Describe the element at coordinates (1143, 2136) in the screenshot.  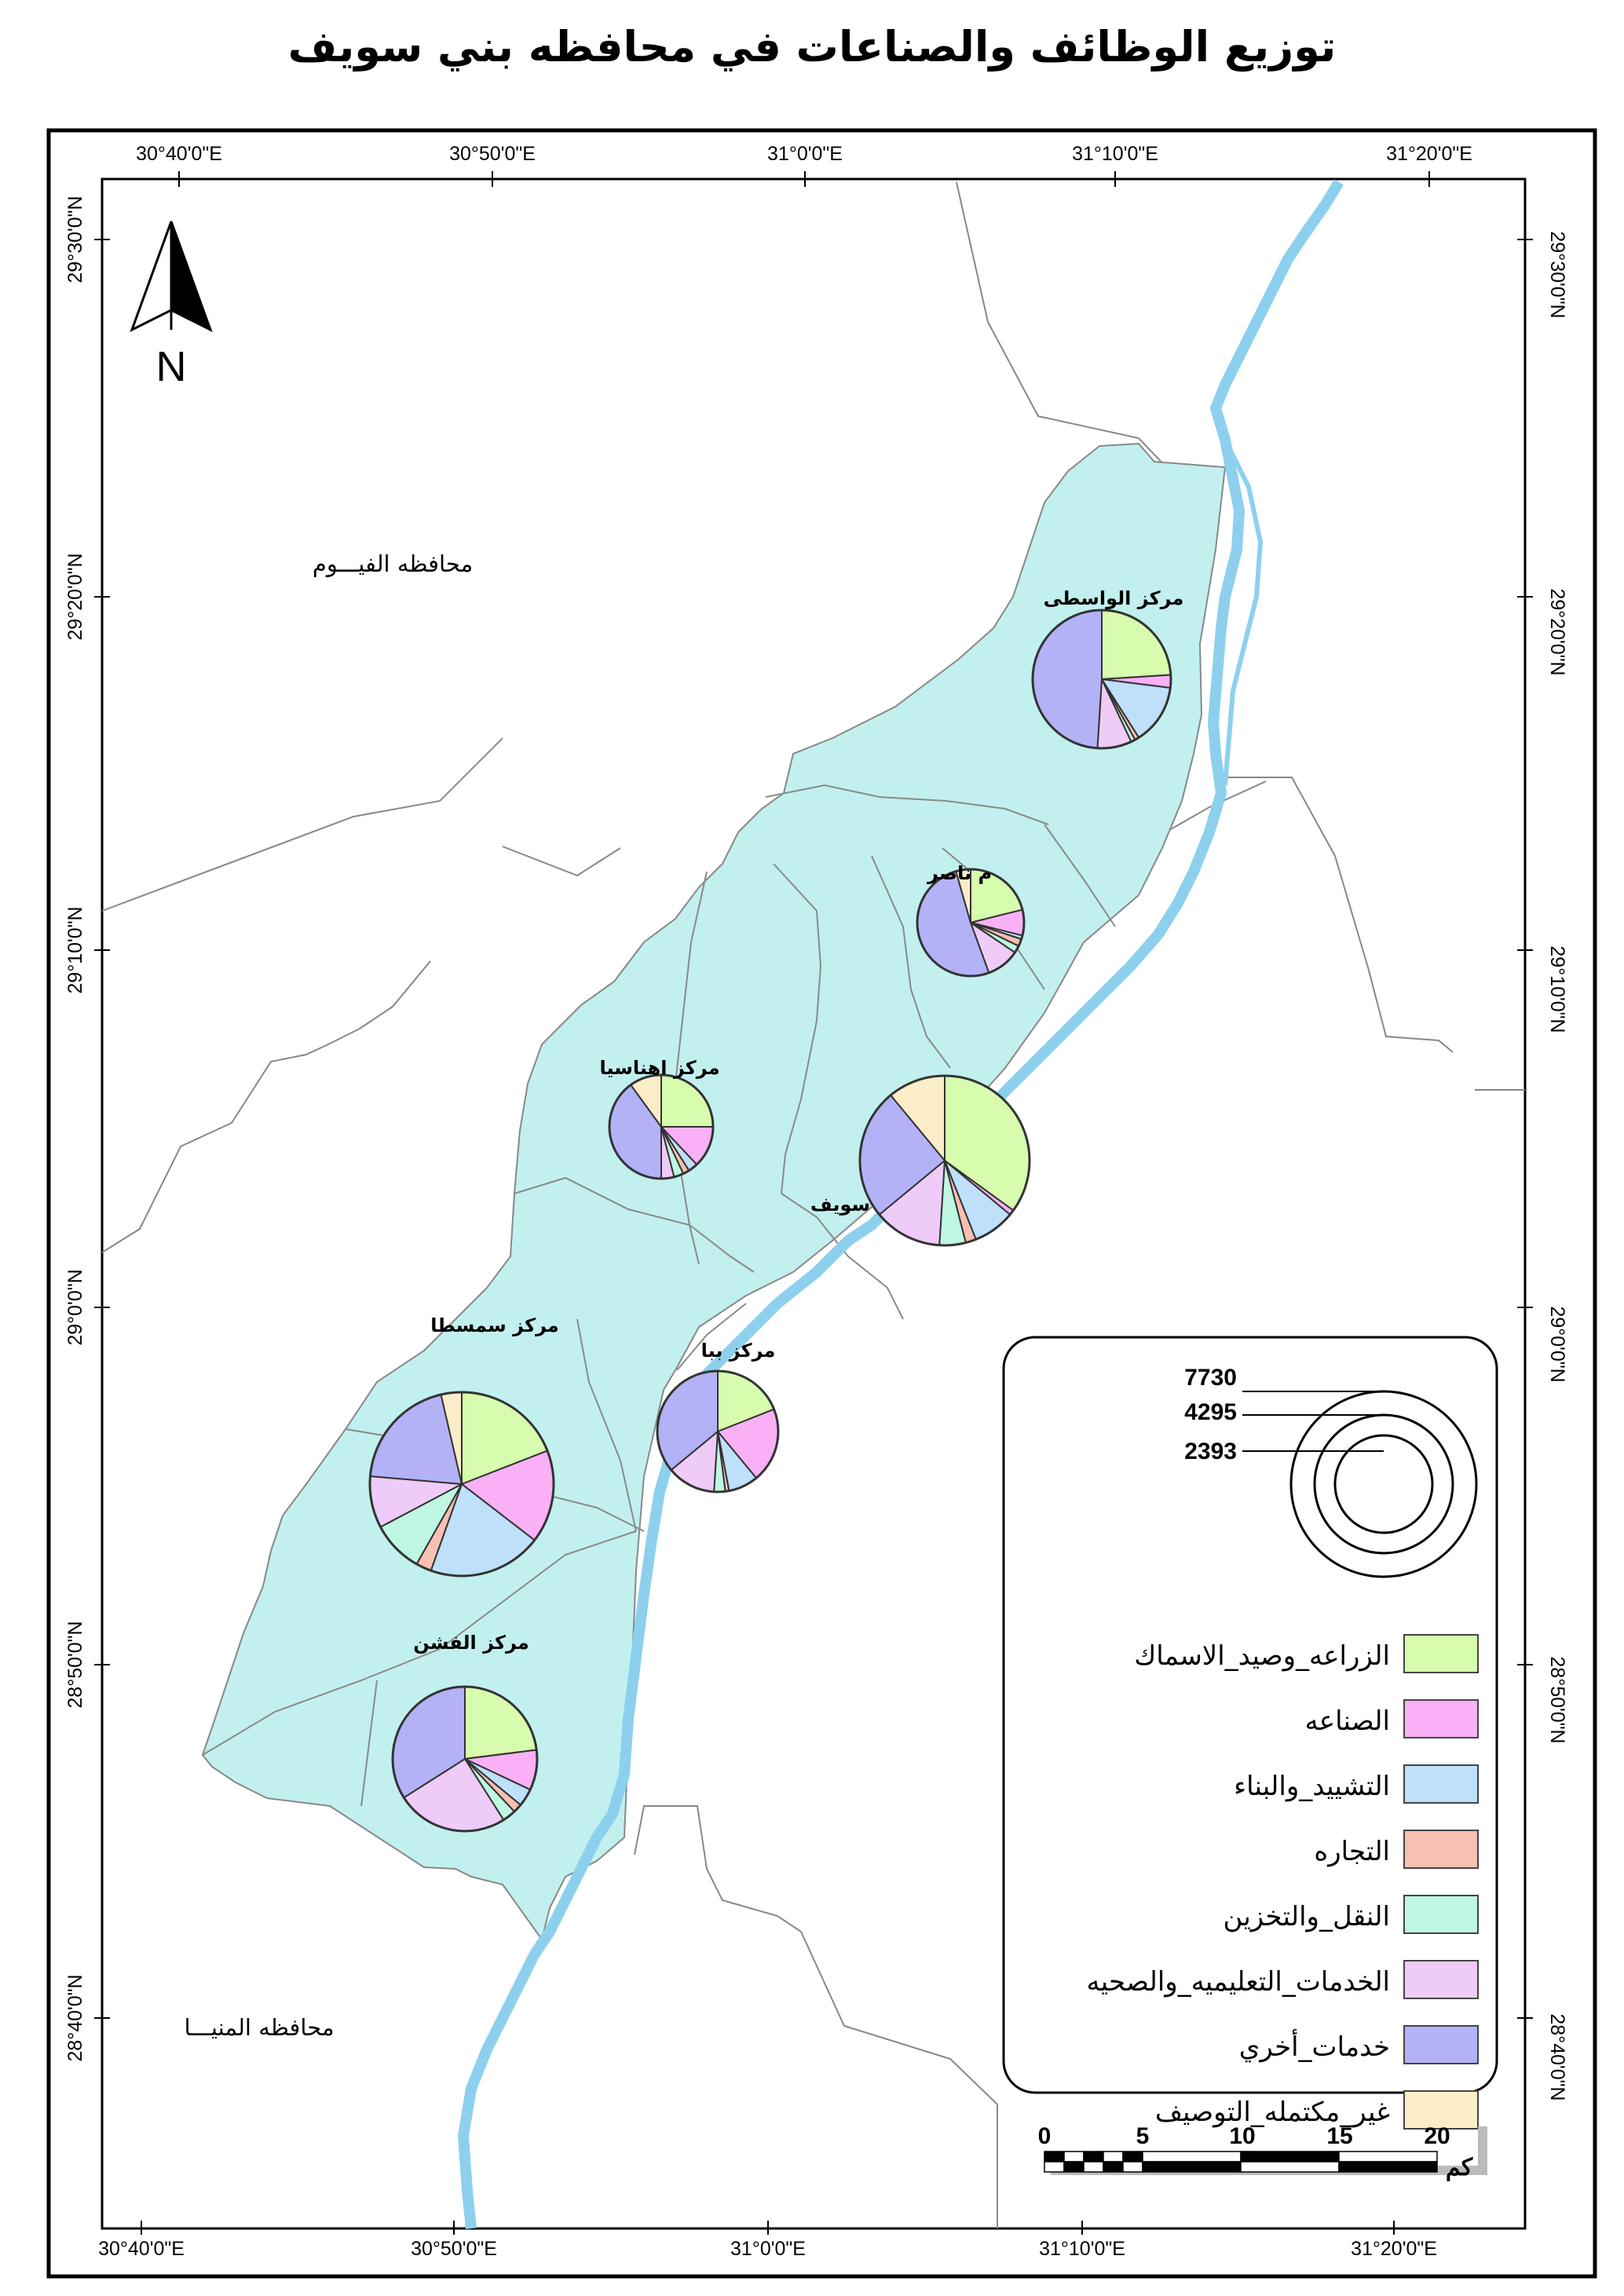
I see `scale-tick-5: 5` at that location.